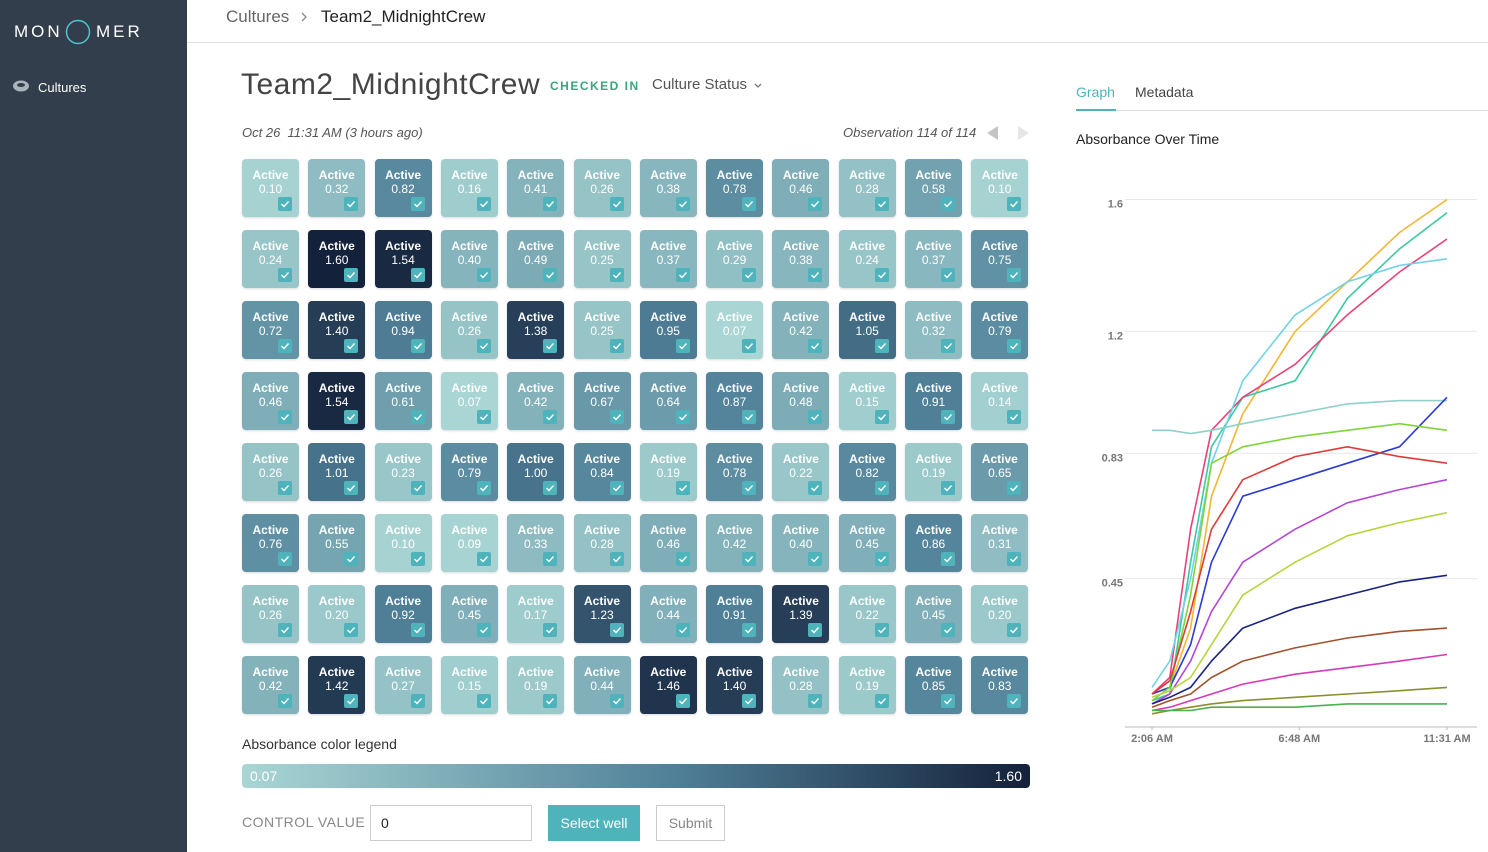  What do you see at coordinates (1000, 472) in the screenshot?
I see `well: Active 0.65` at bounding box center [1000, 472].